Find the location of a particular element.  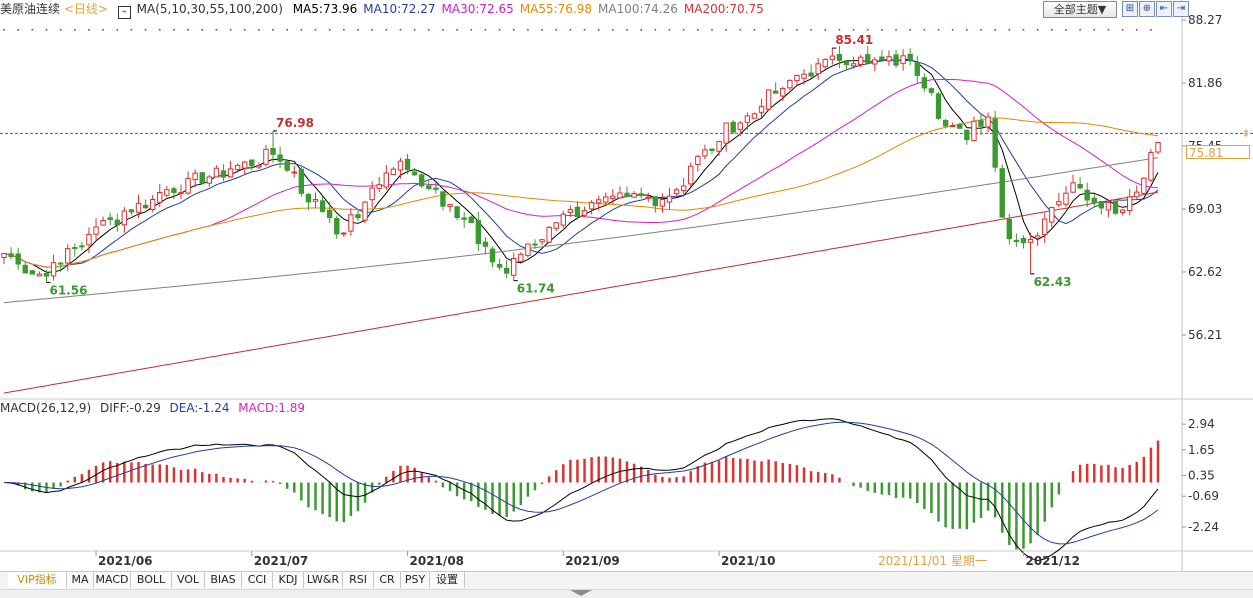

tab-7: KDJ is located at coordinates (288, 580).